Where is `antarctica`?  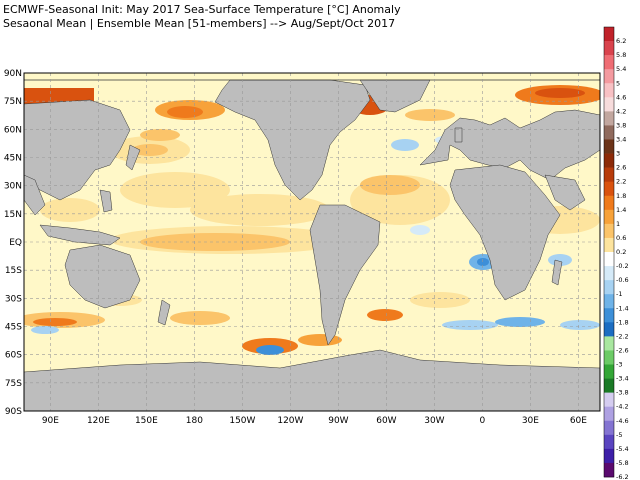 antarctica is located at coordinates (312, 380).